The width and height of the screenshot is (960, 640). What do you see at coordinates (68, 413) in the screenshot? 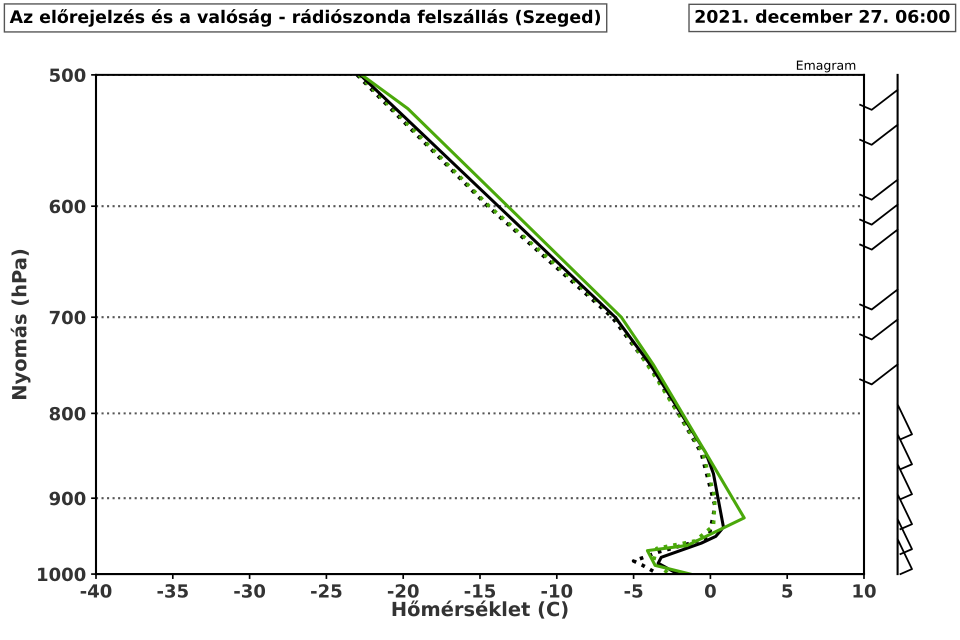
I see `y-tick-label: 800` at bounding box center [68, 413].